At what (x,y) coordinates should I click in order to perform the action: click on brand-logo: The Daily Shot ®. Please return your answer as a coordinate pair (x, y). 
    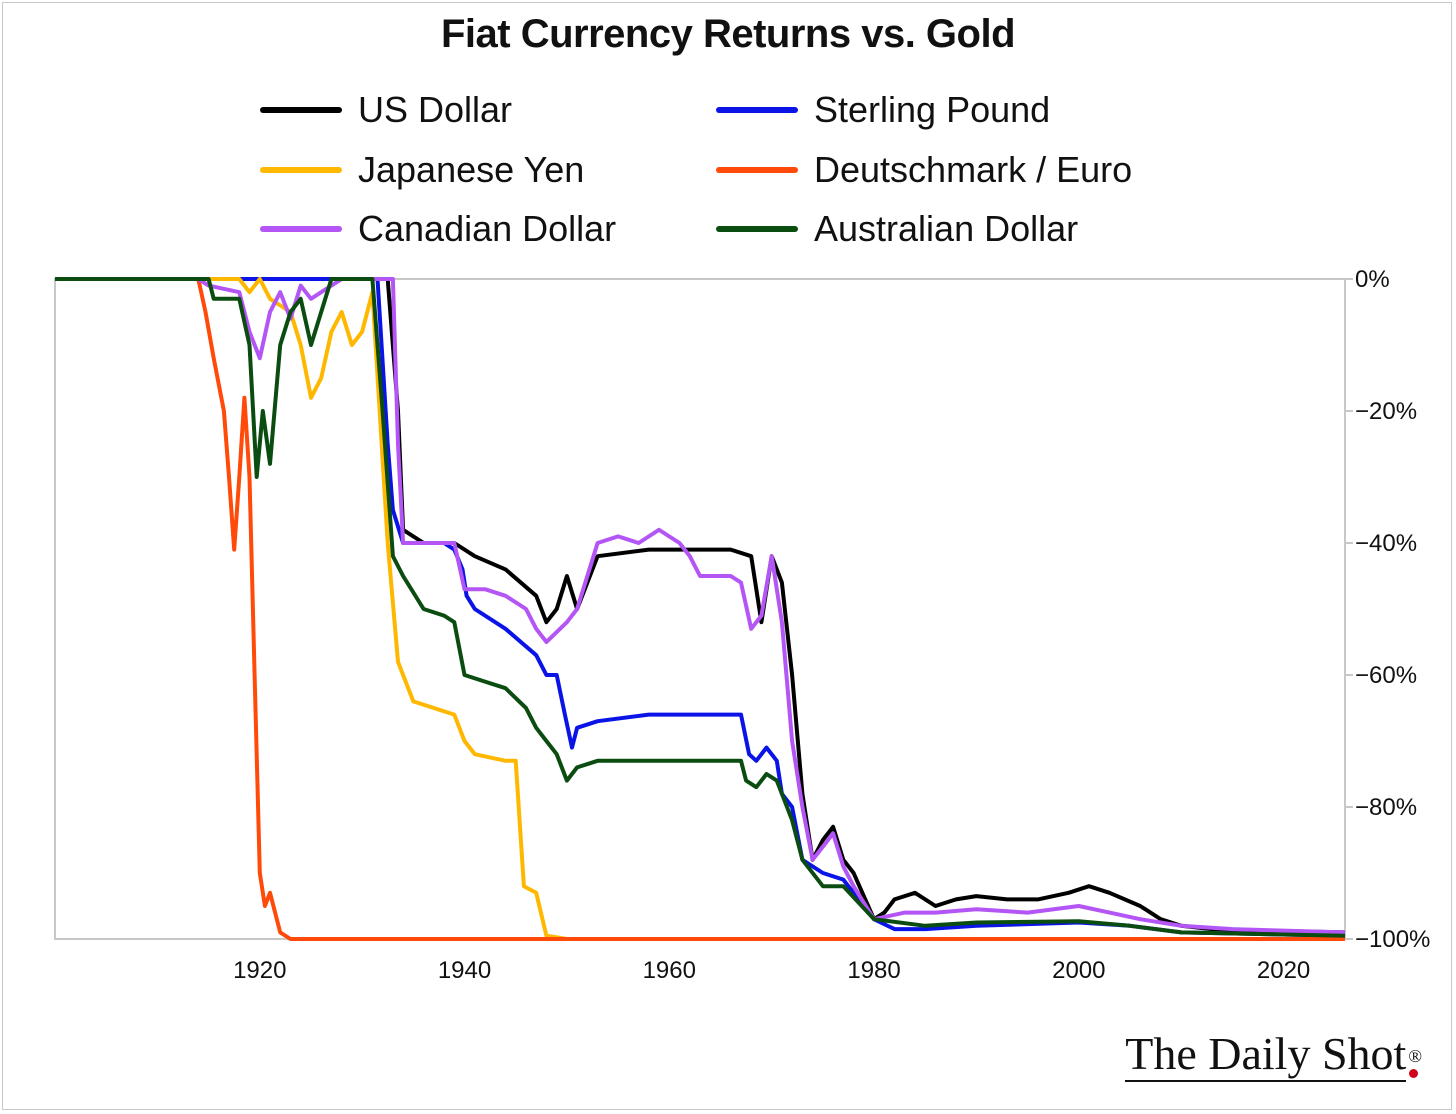
    Looking at the image, I should click on (1273, 1056).